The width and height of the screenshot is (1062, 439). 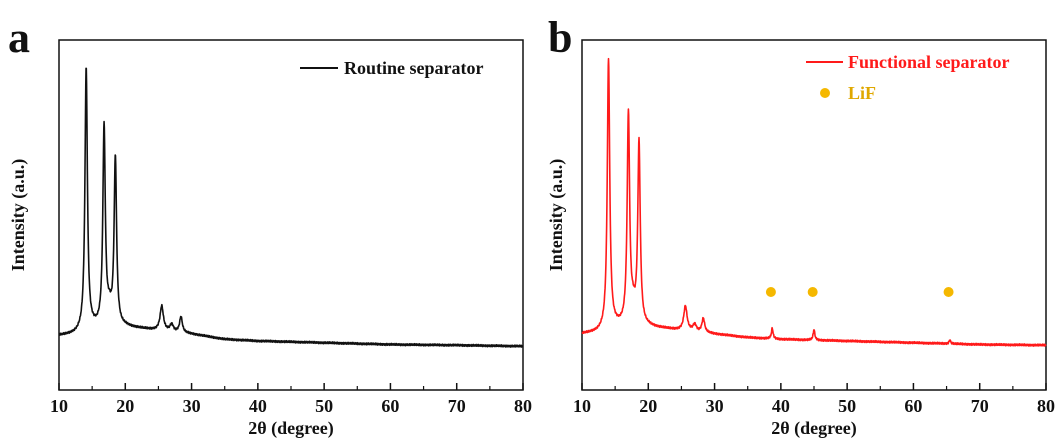 I want to click on panel-b-legend-lif-marker, so click(x=825, y=93).